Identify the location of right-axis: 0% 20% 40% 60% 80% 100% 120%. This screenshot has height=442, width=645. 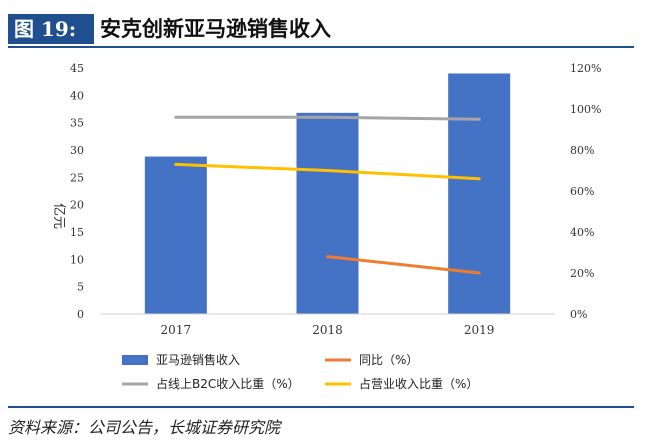
(585, 191).